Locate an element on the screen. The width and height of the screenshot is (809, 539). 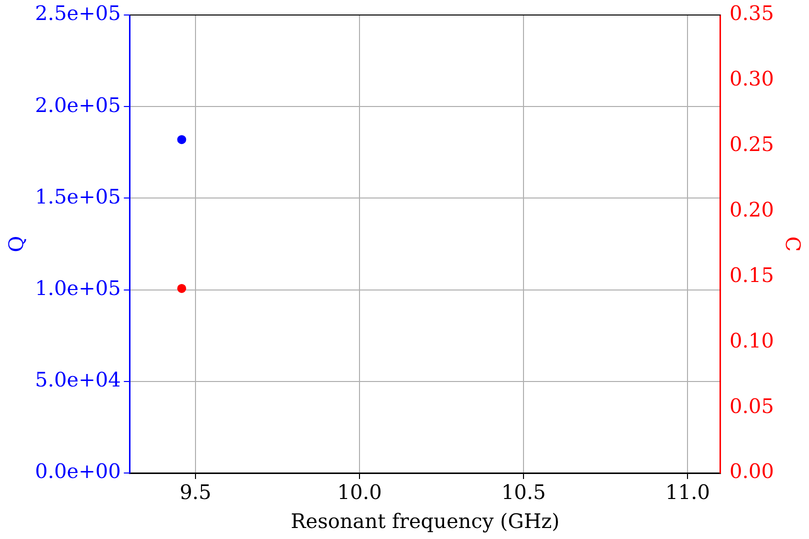
x-axis-title: Resonant frequency (GHz) is located at coordinates (425, 521).